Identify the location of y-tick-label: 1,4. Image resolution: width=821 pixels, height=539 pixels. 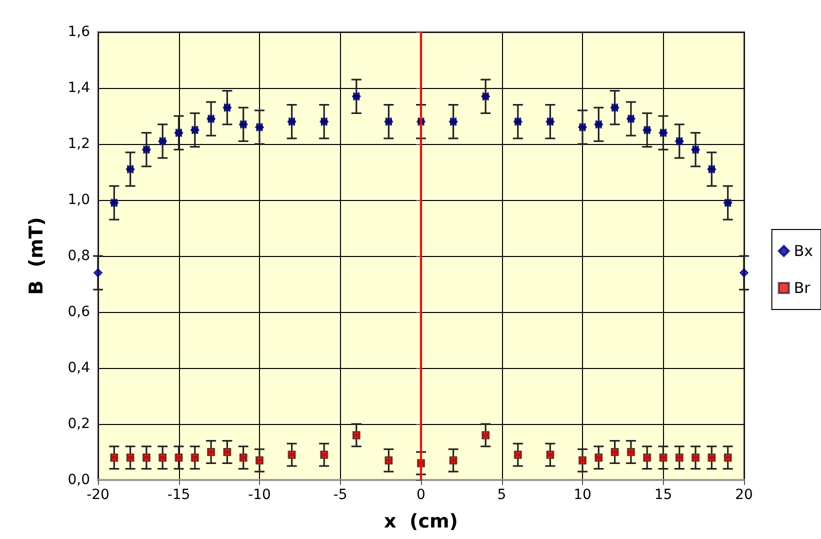
(79, 88).